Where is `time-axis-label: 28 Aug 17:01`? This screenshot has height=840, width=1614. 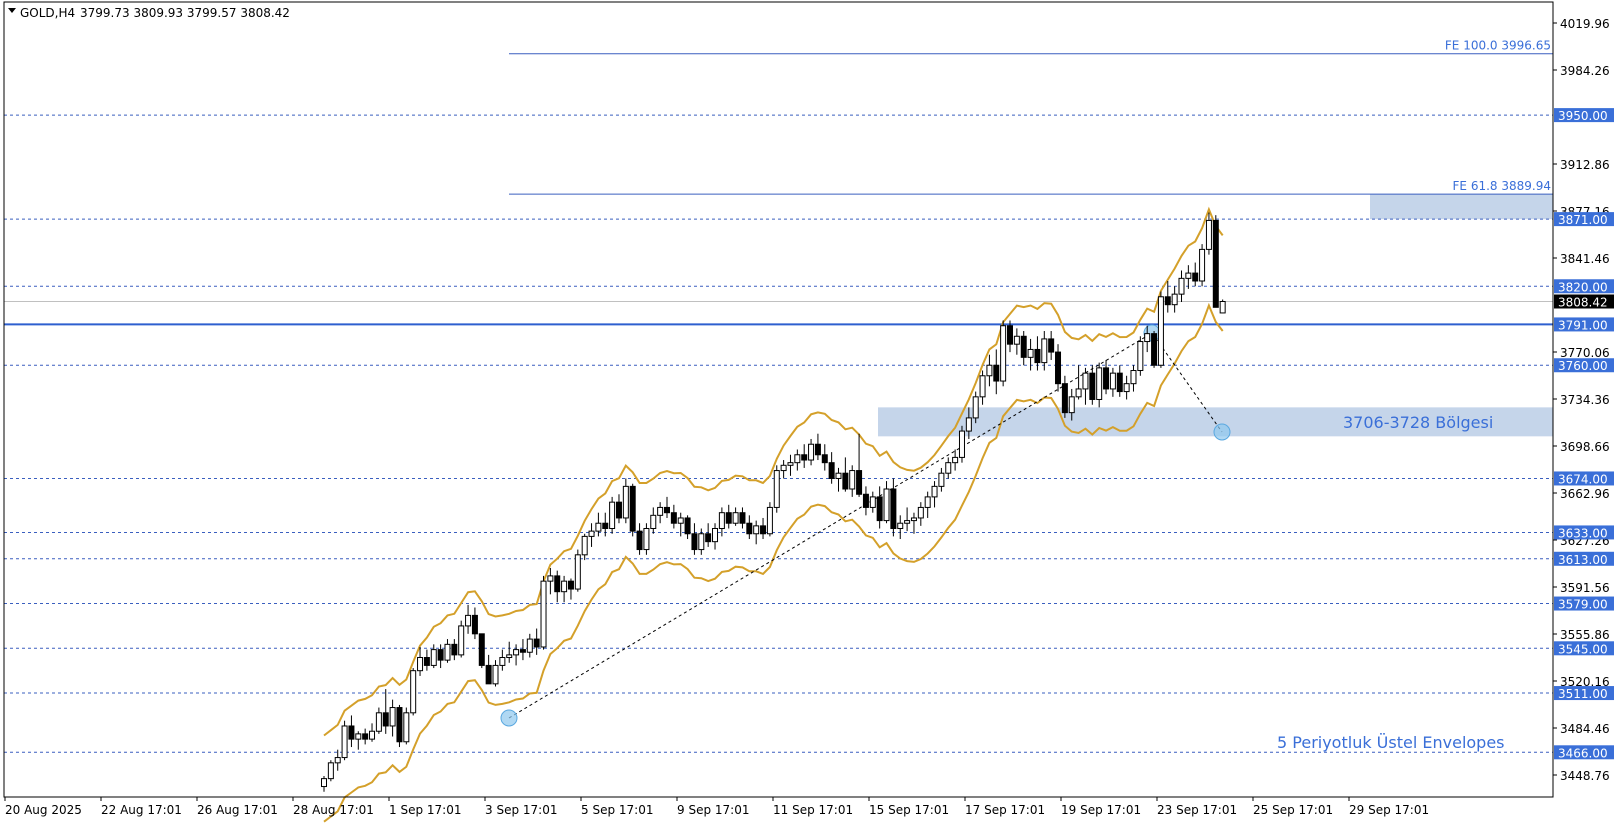
time-axis-label: 28 Aug 17:01 is located at coordinates (333, 810).